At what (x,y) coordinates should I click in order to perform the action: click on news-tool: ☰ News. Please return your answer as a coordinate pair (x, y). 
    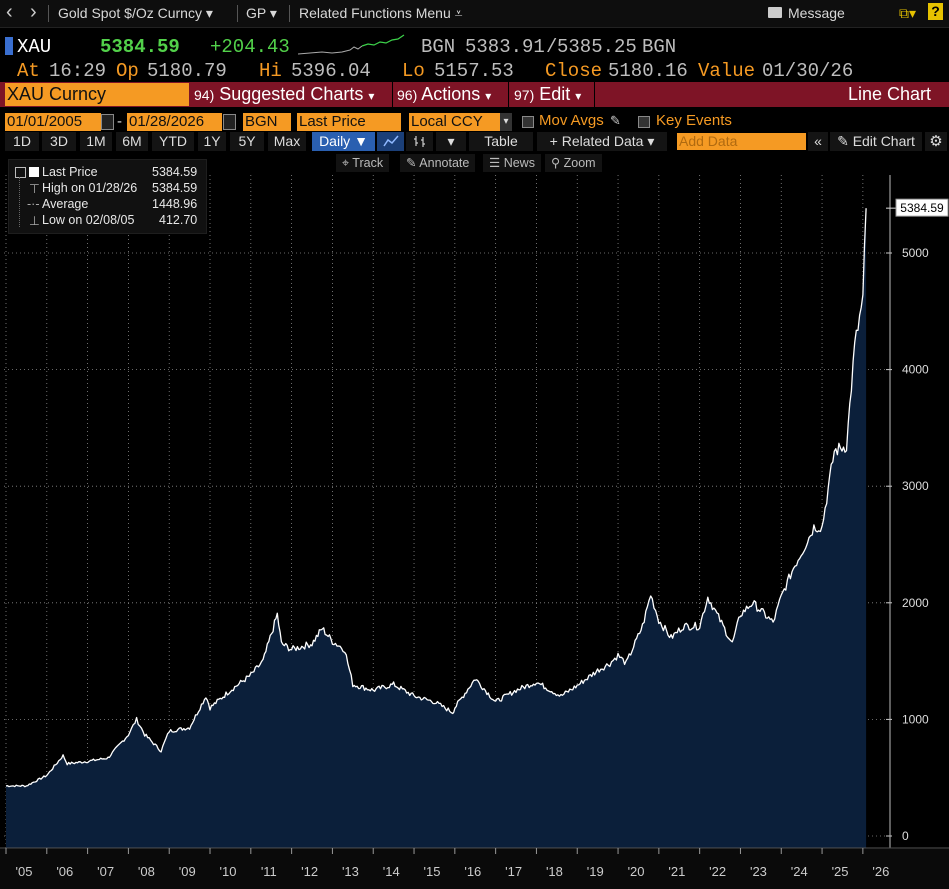
    Looking at the image, I should click on (512, 163).